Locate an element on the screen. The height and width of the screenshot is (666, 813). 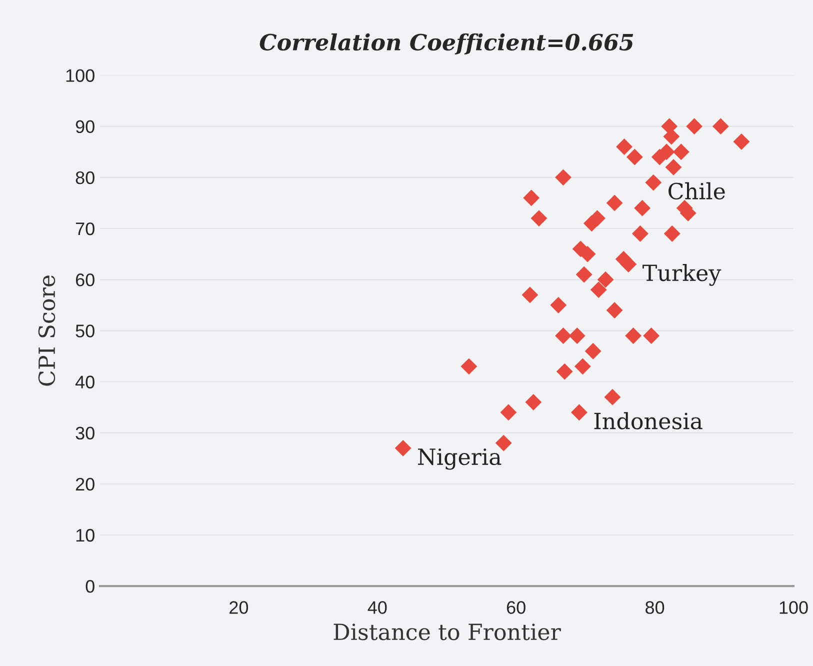
x-axis-title: Distance to Frontier is located at coordinates (447, 632).